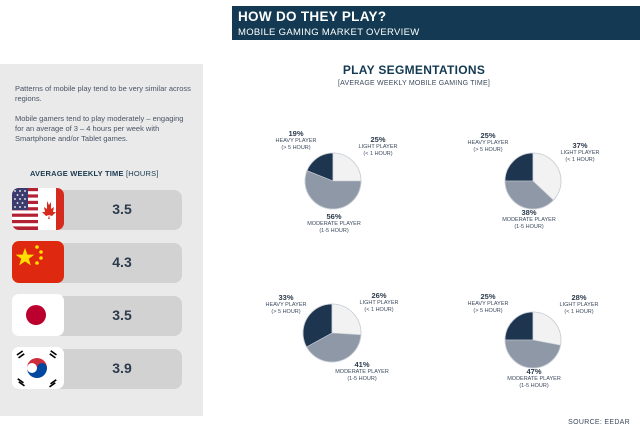  What do you see at coordinates (38, 315) in the screenshot?
I see `japan-flag-icon` at bounding box center [38, 315].